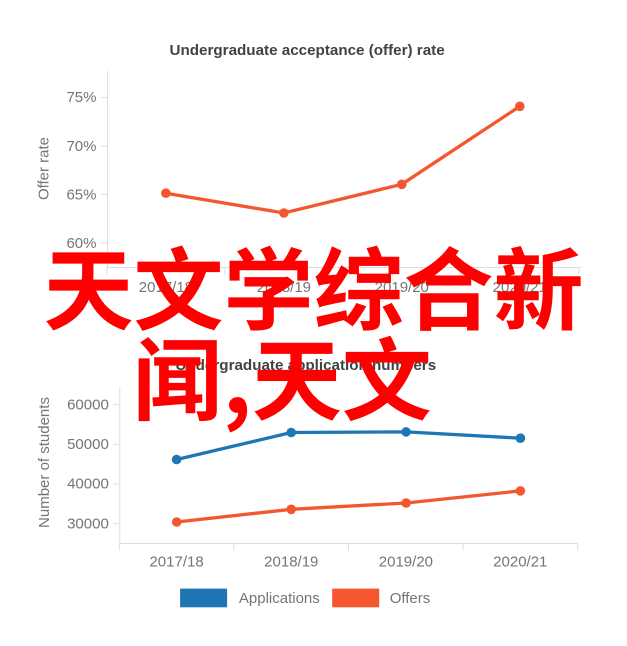 Image resolution: width=627 pixels, height=646 pixels. I want to click on svg-text: 50000, so click(88, 444).